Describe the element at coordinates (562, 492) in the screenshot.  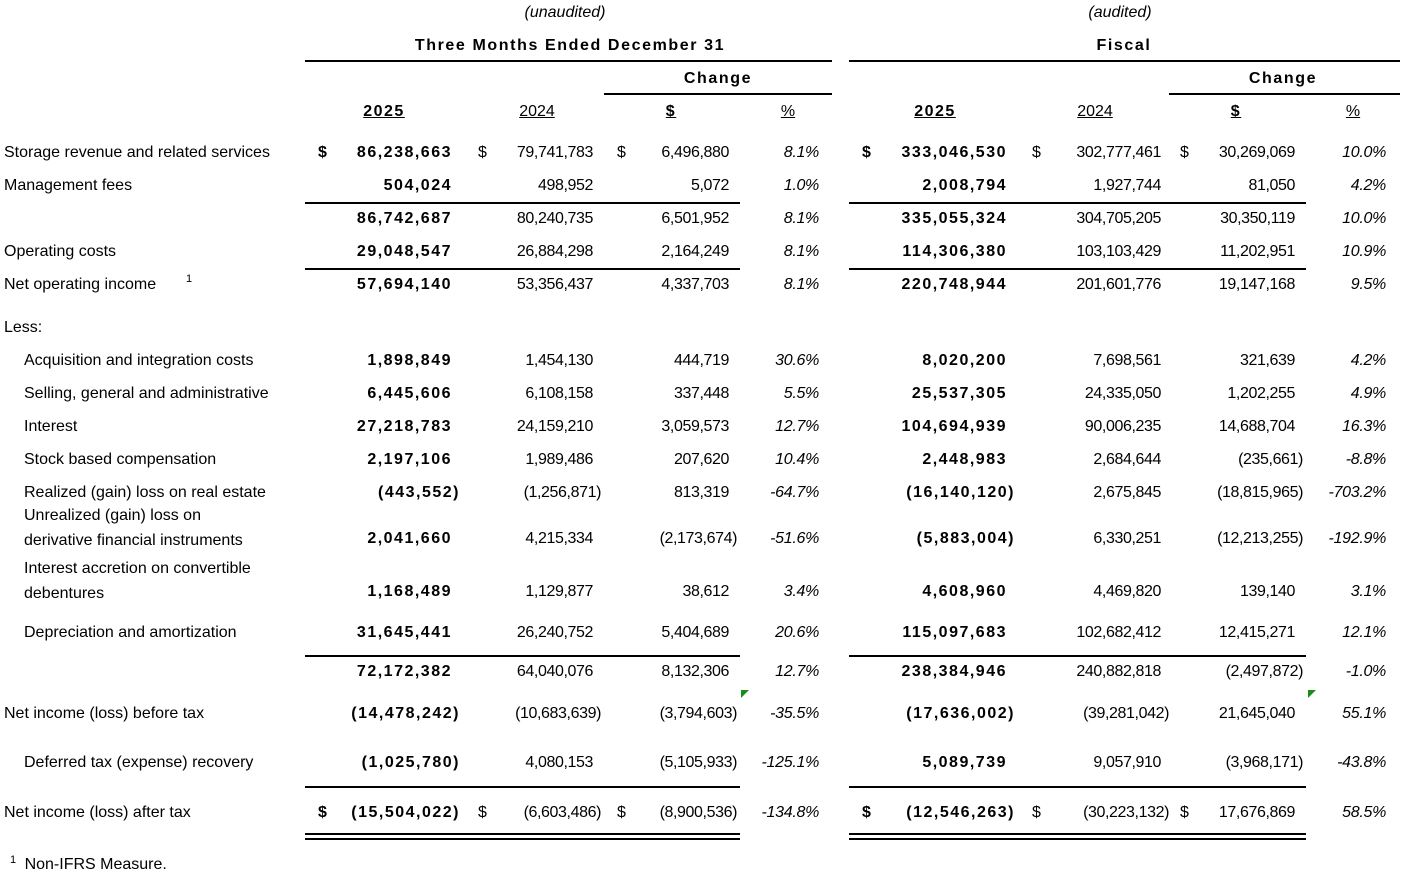
I see `prior-year-cell: (1,256,871)` at that location.